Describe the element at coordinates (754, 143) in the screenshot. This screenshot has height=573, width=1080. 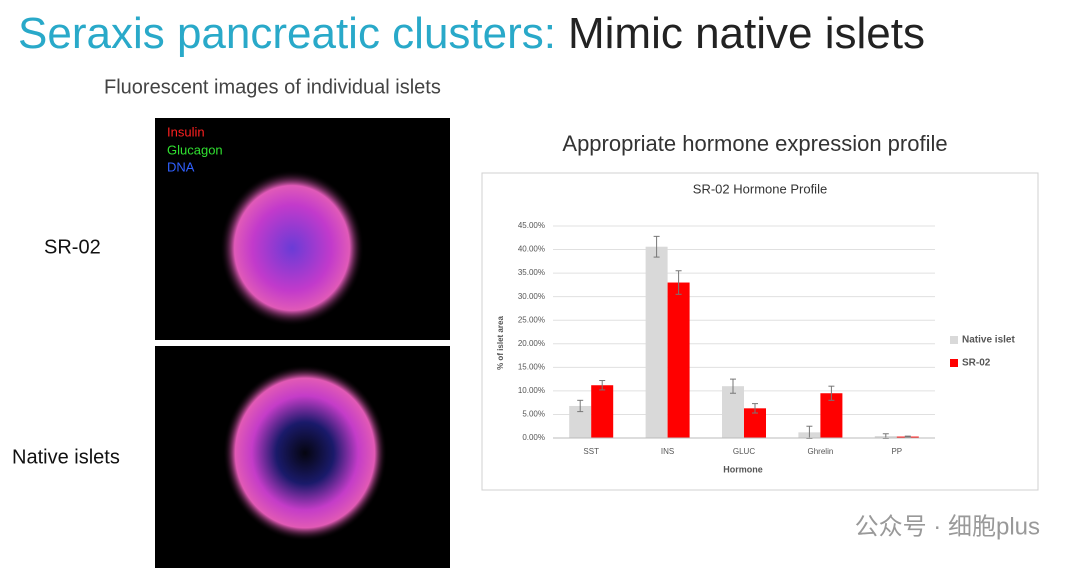
I see `chart-heading: Appropriate hormone expression profile` at that location.